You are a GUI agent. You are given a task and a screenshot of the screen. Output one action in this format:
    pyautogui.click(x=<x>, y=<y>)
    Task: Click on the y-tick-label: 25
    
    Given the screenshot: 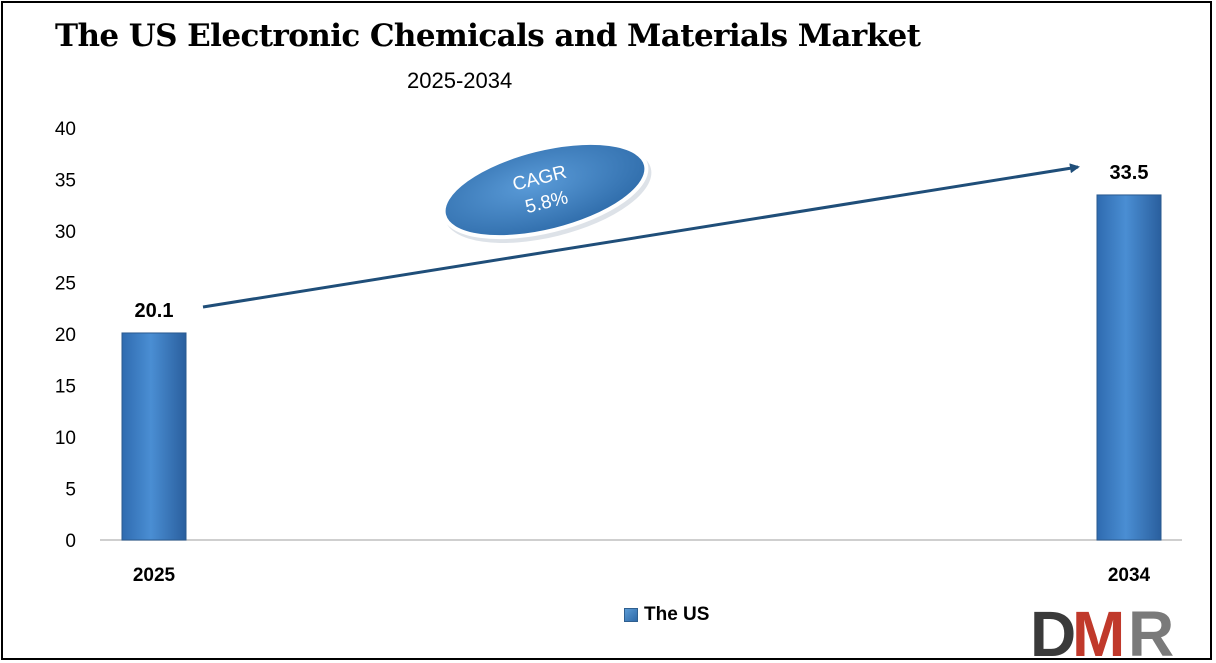 What is the action you would take?
    pyautogui.click(x=65, y=284)
    